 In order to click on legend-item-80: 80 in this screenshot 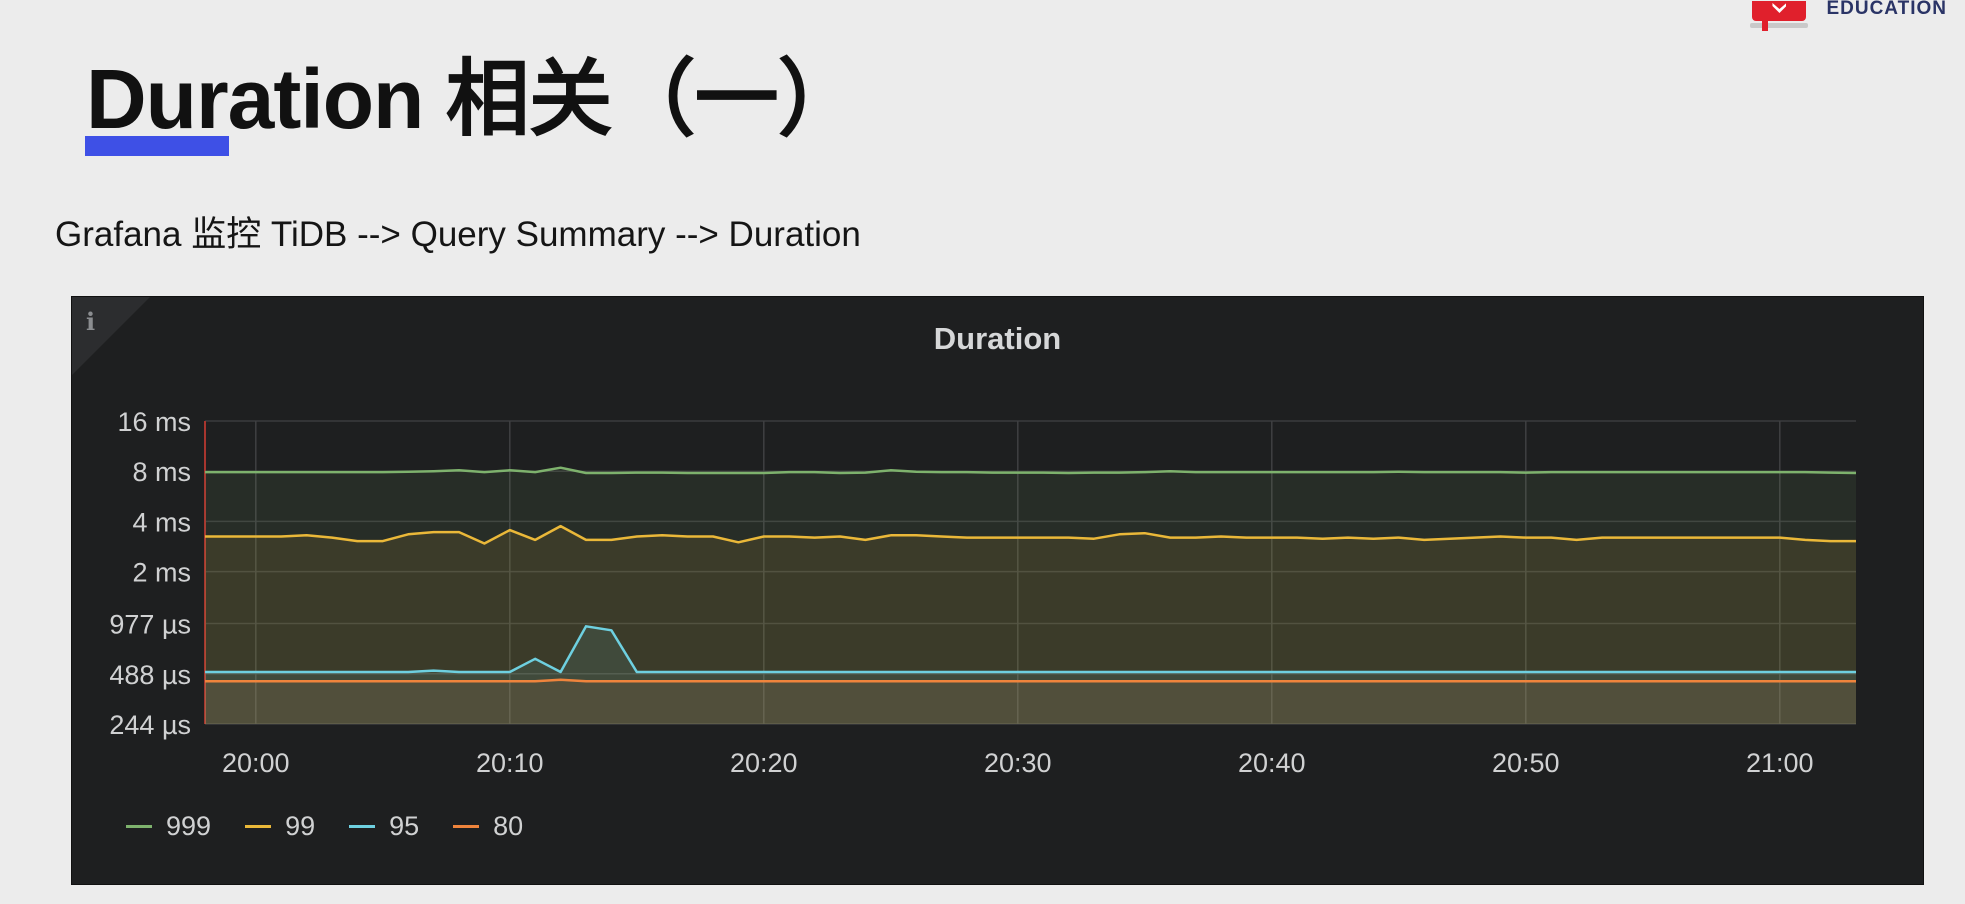, I will do `click(488, 826)`.